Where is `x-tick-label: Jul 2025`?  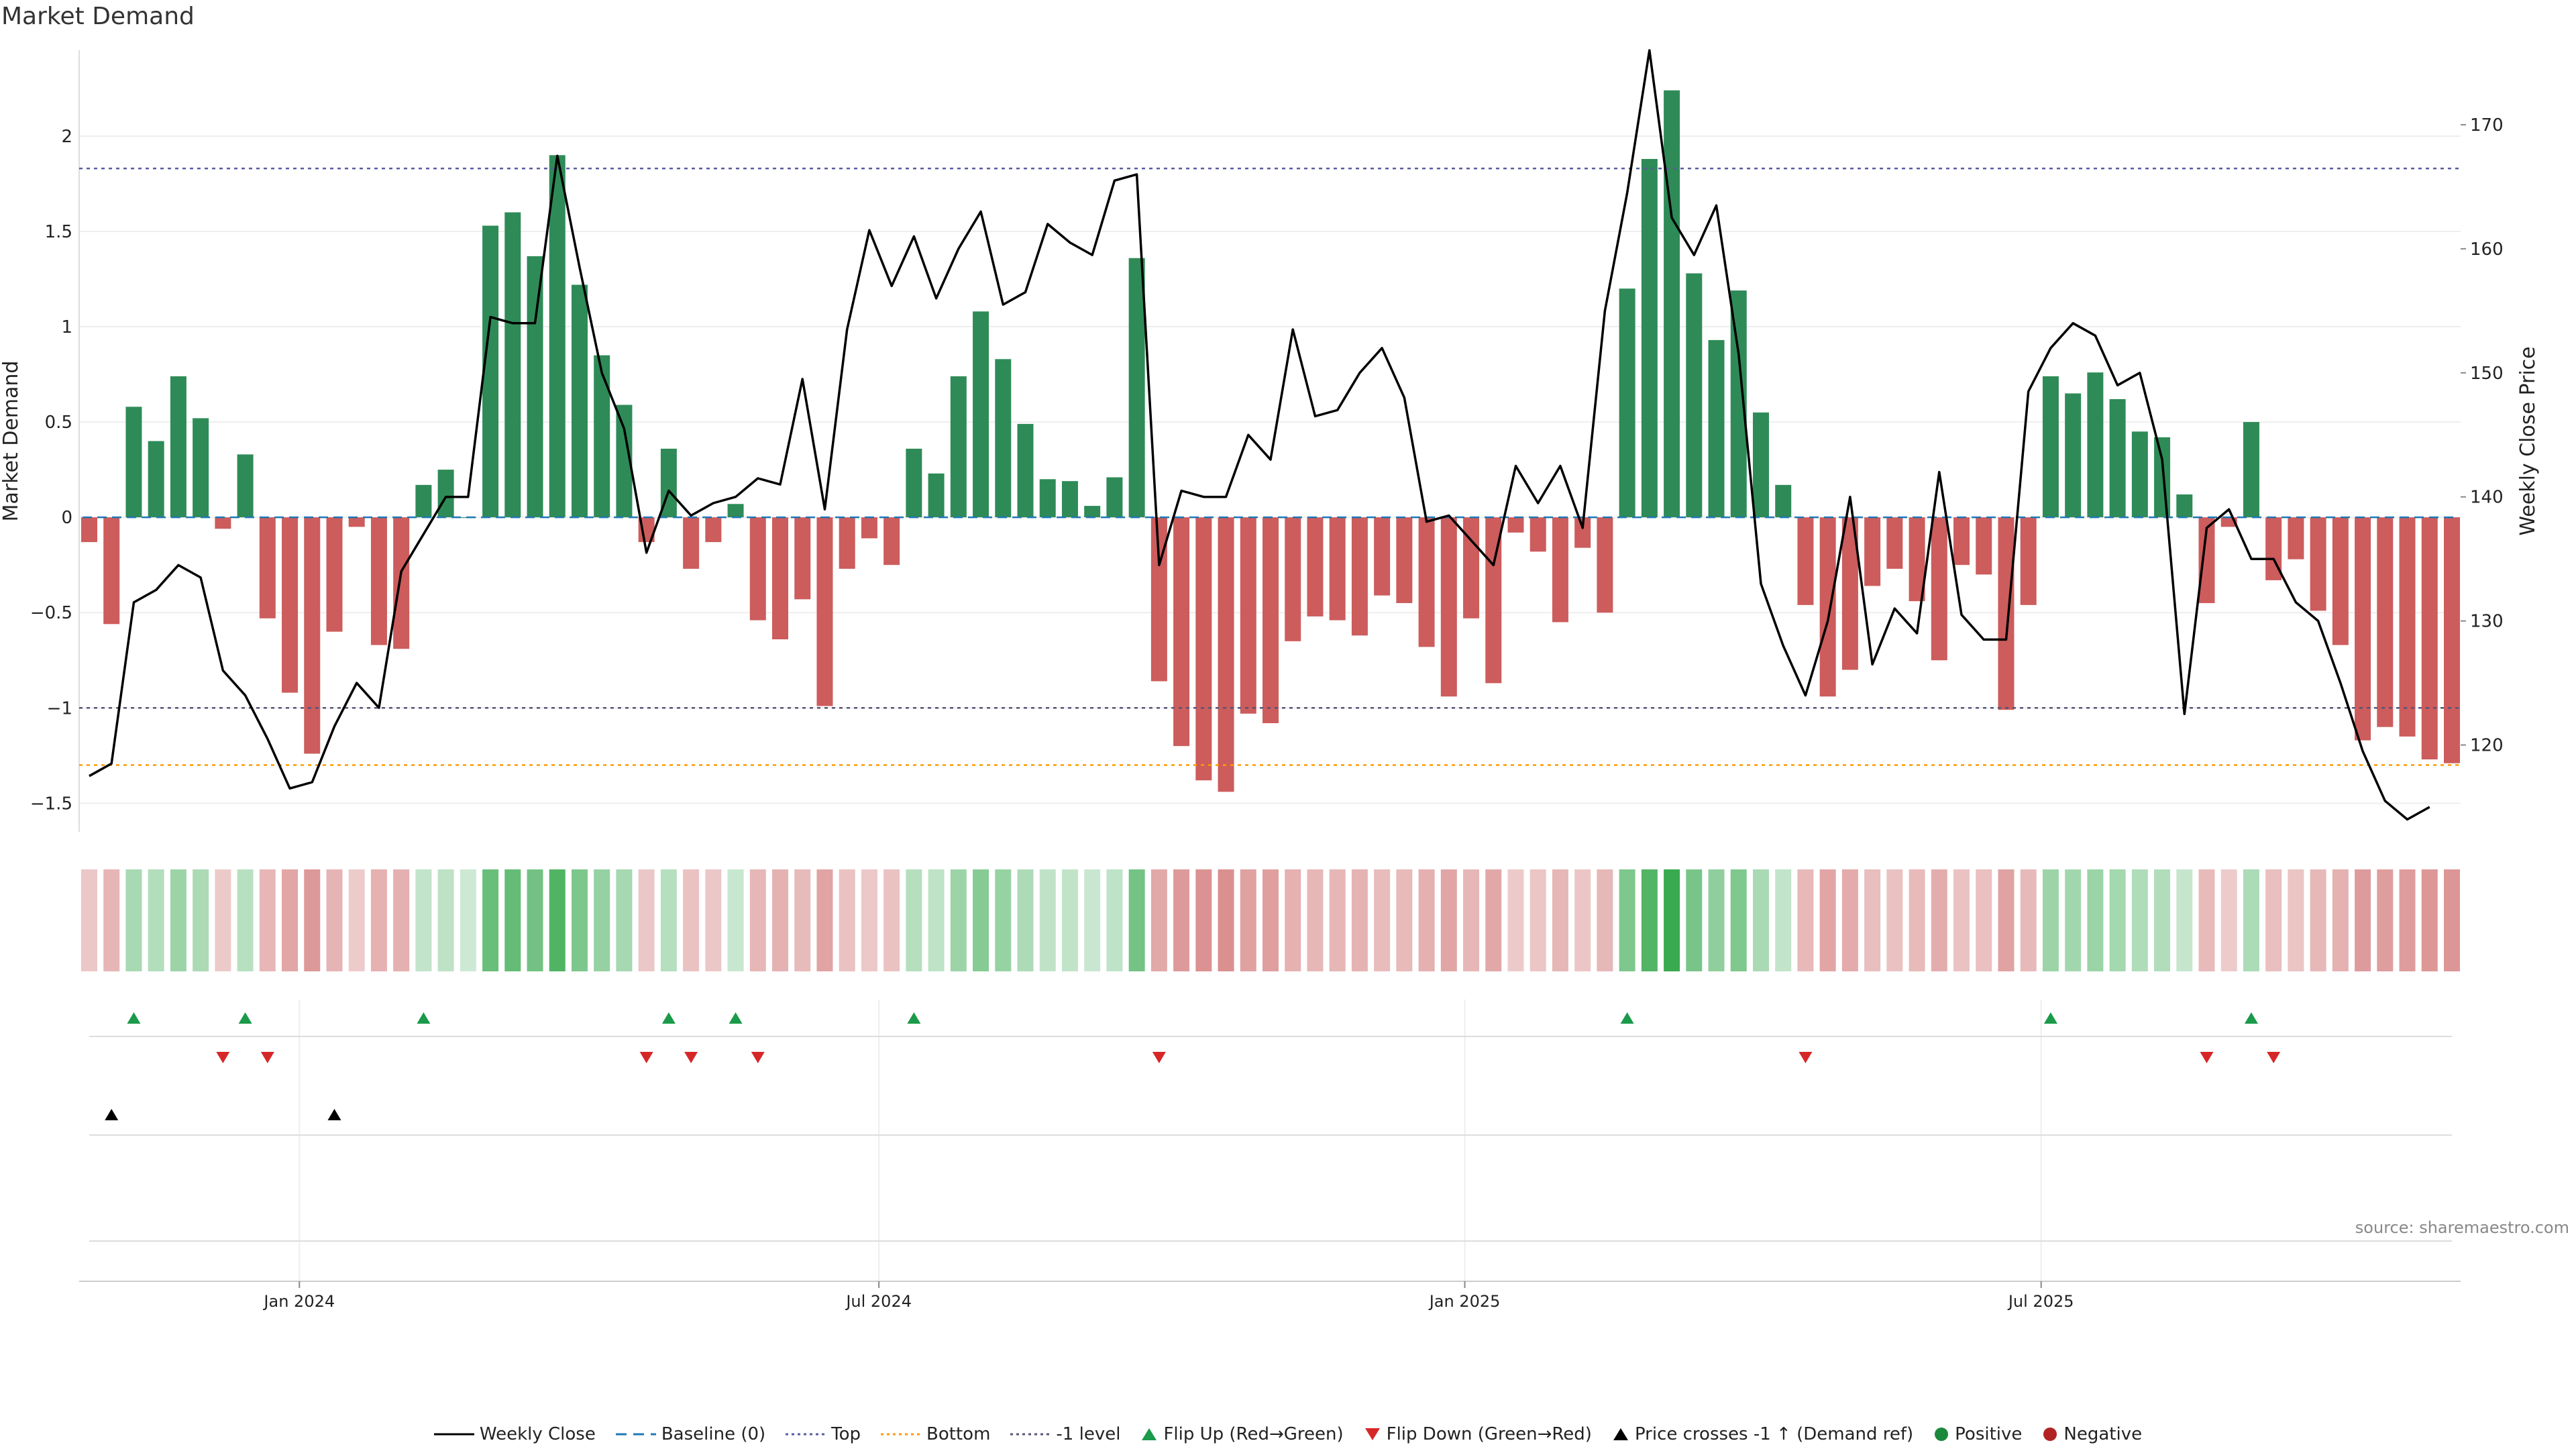 x-tick-label: Jul 2025 is located at coordinates (2040, 1301).